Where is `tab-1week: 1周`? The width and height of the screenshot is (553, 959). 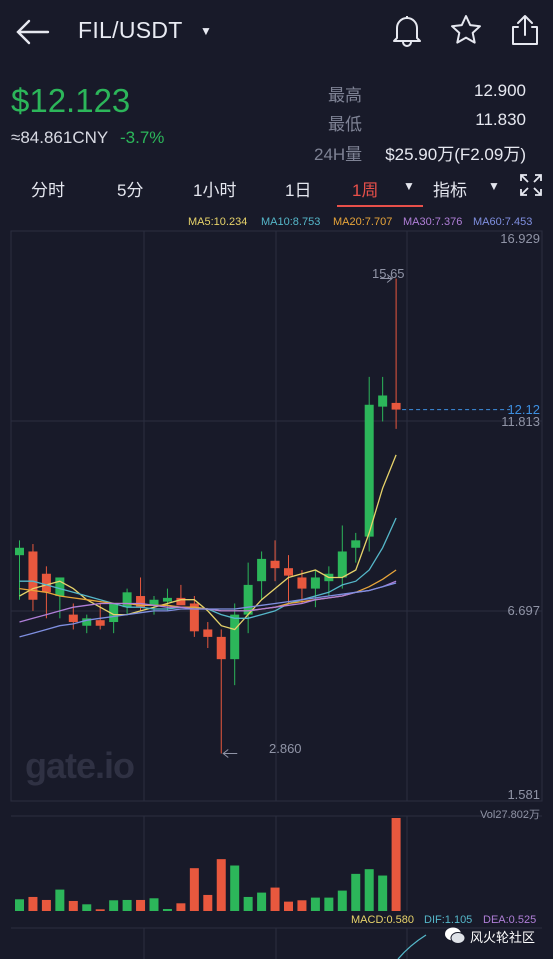
tab-1week: 1周 is located at coordinates (365, 190).